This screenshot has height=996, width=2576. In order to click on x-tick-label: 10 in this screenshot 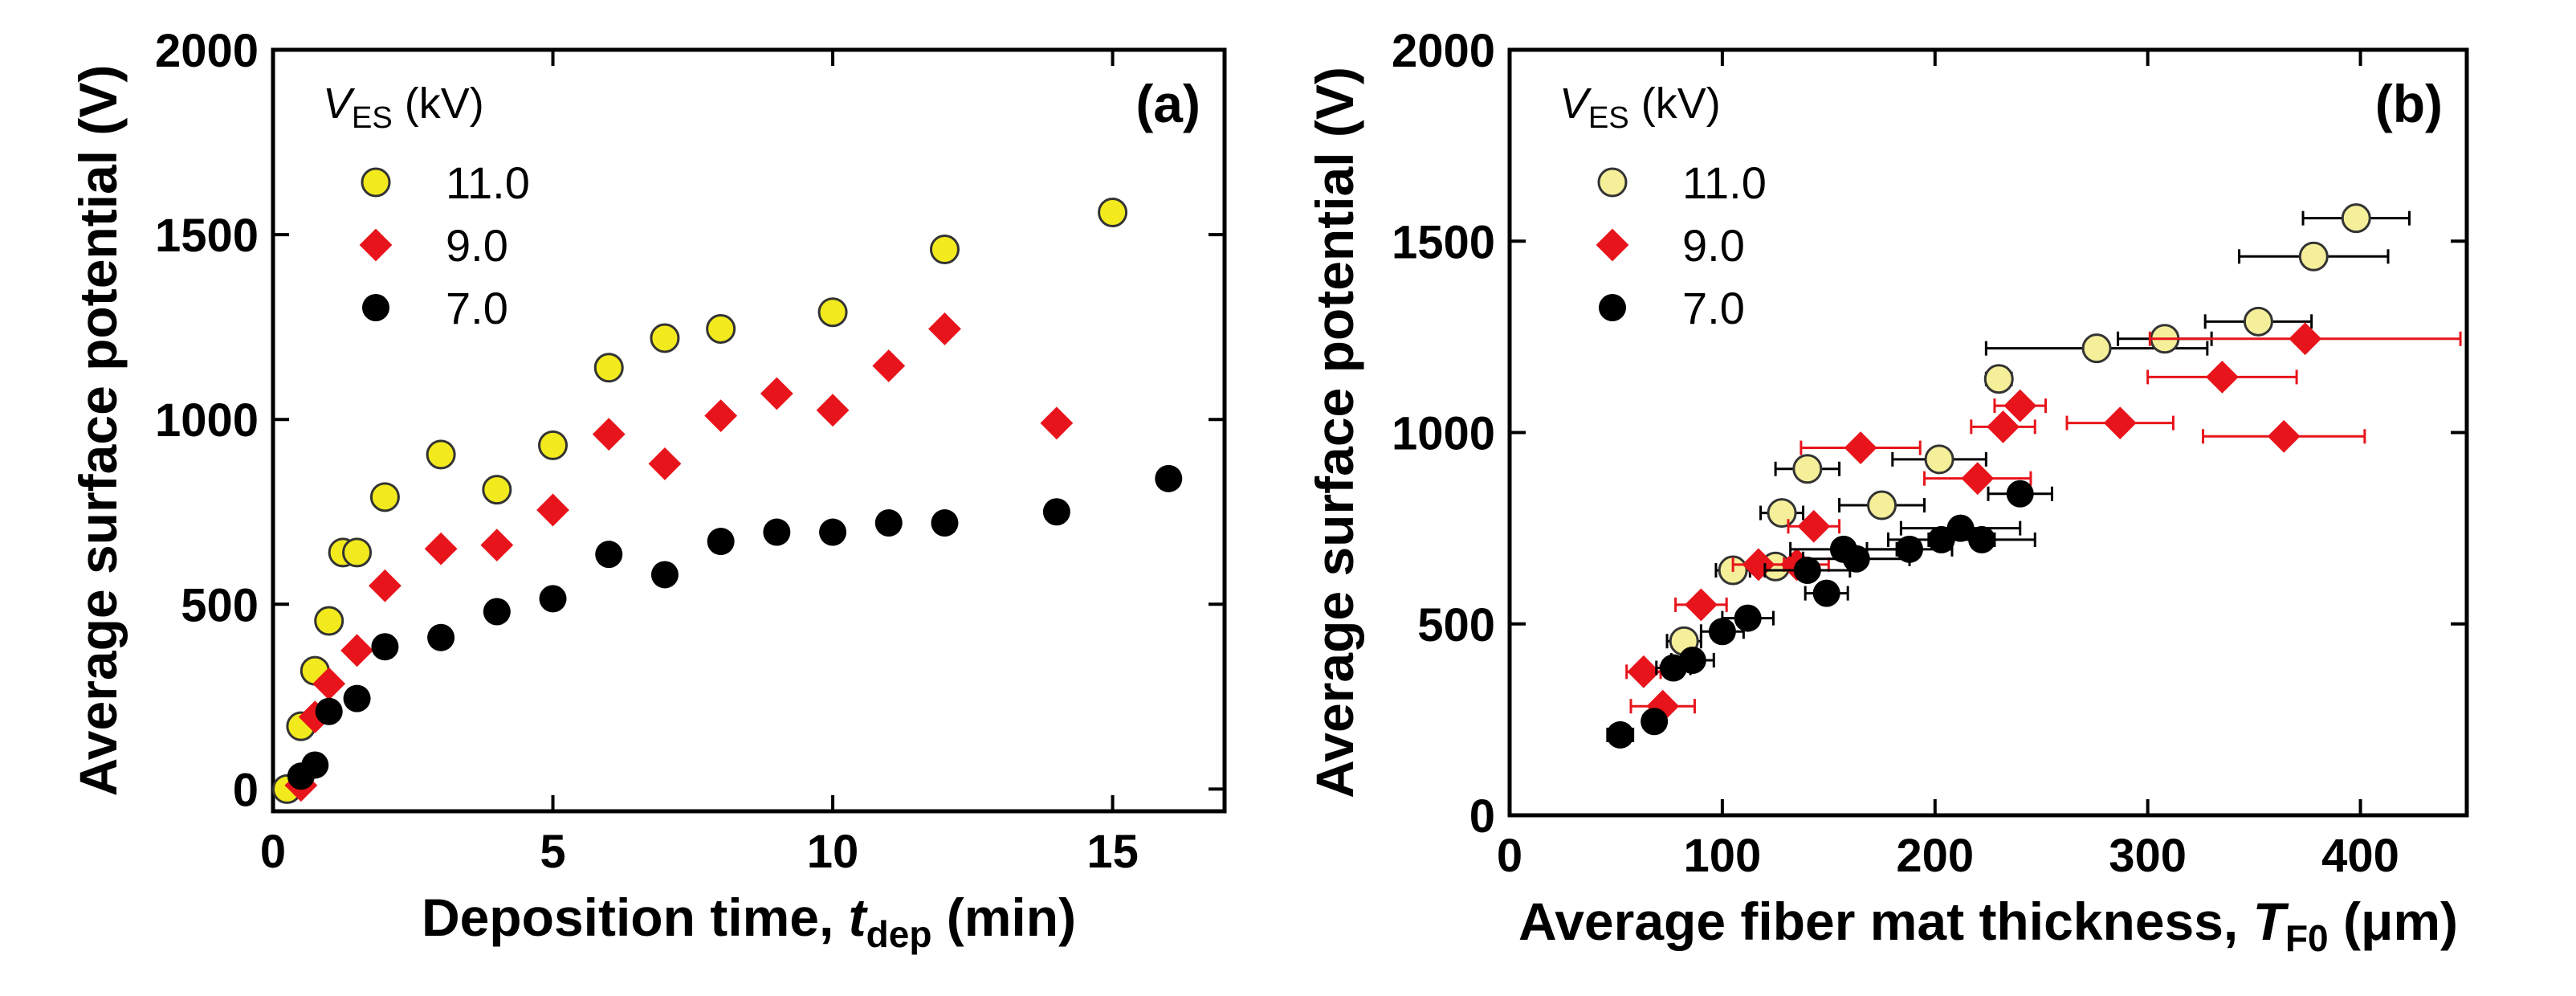, I will do `click(833, 852)`.